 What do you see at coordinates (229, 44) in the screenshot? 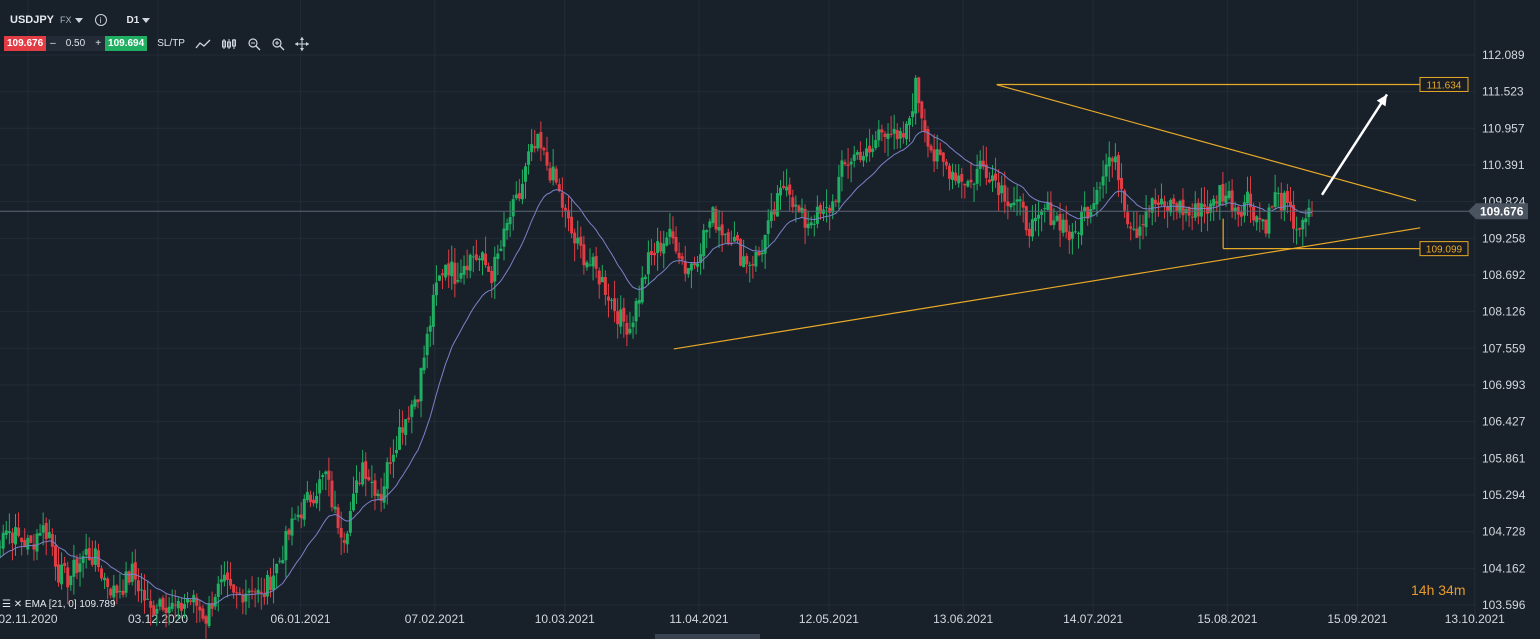
I see `candle-chart-icon` at bounding box center [229, 44].